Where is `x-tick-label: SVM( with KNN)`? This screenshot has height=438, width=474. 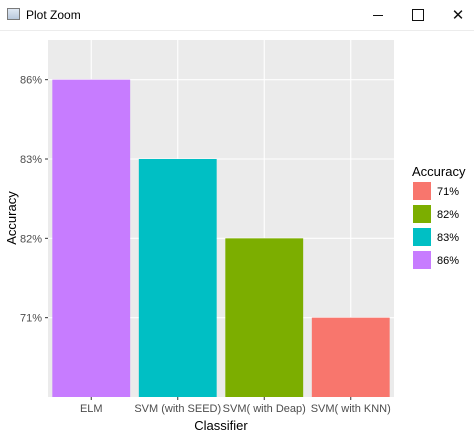
x-tick-label: SVM( with KNN) is located at coordinates (351, 409).